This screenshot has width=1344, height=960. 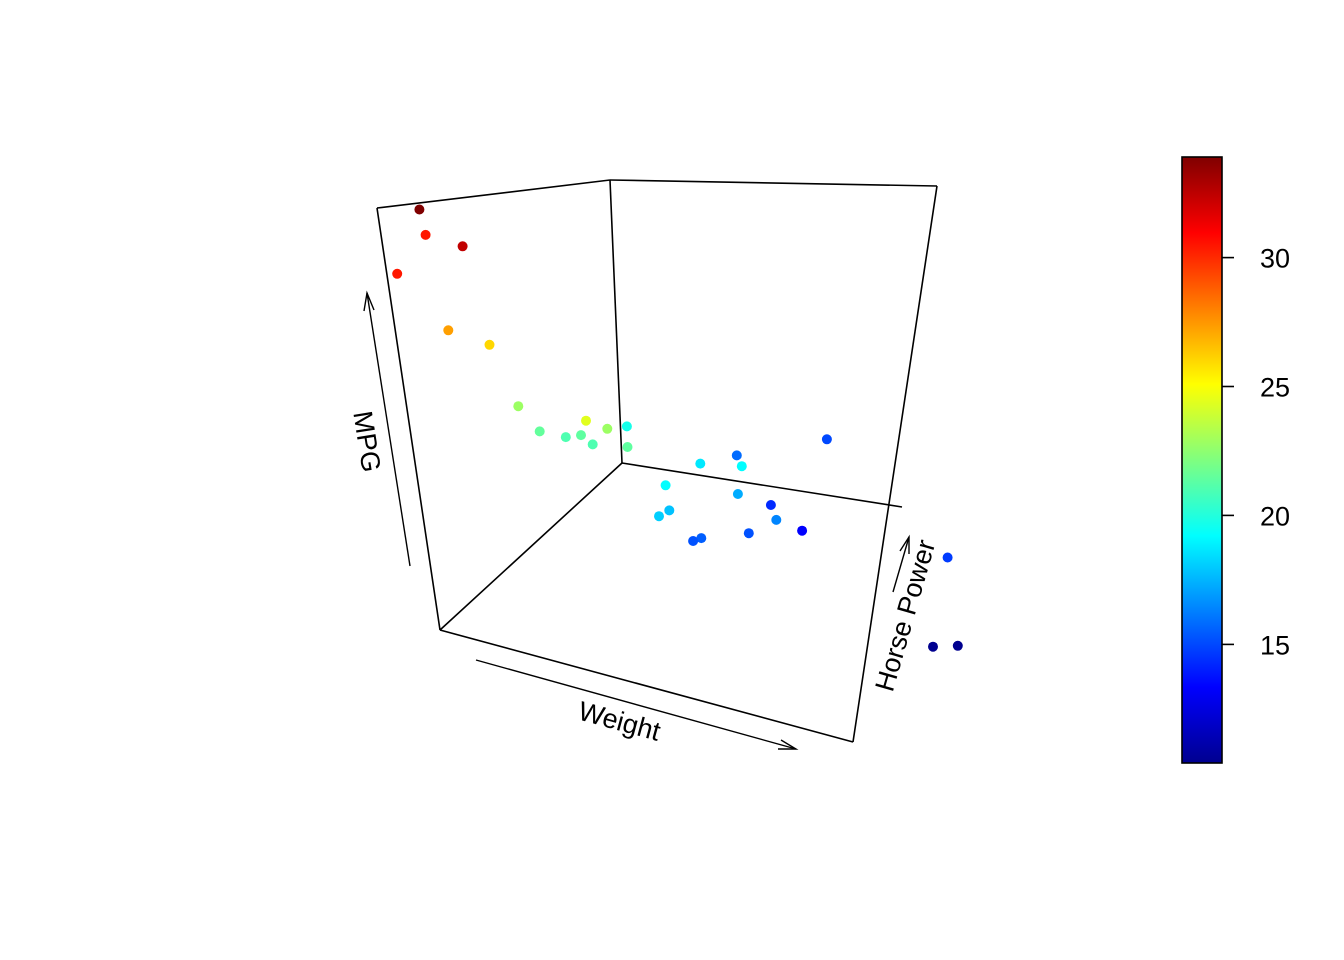 I want to click on z-axis-arrowhead, so click(x=369, y=301).